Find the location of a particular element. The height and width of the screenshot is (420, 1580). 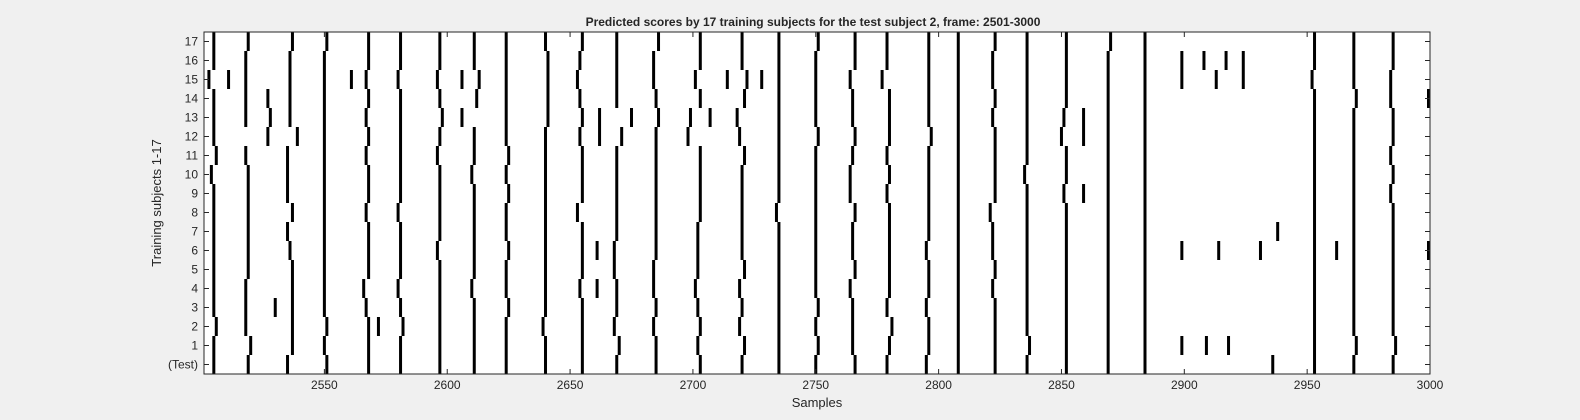

x-tick-label: 2950 is located at coordinates (1307, 385).